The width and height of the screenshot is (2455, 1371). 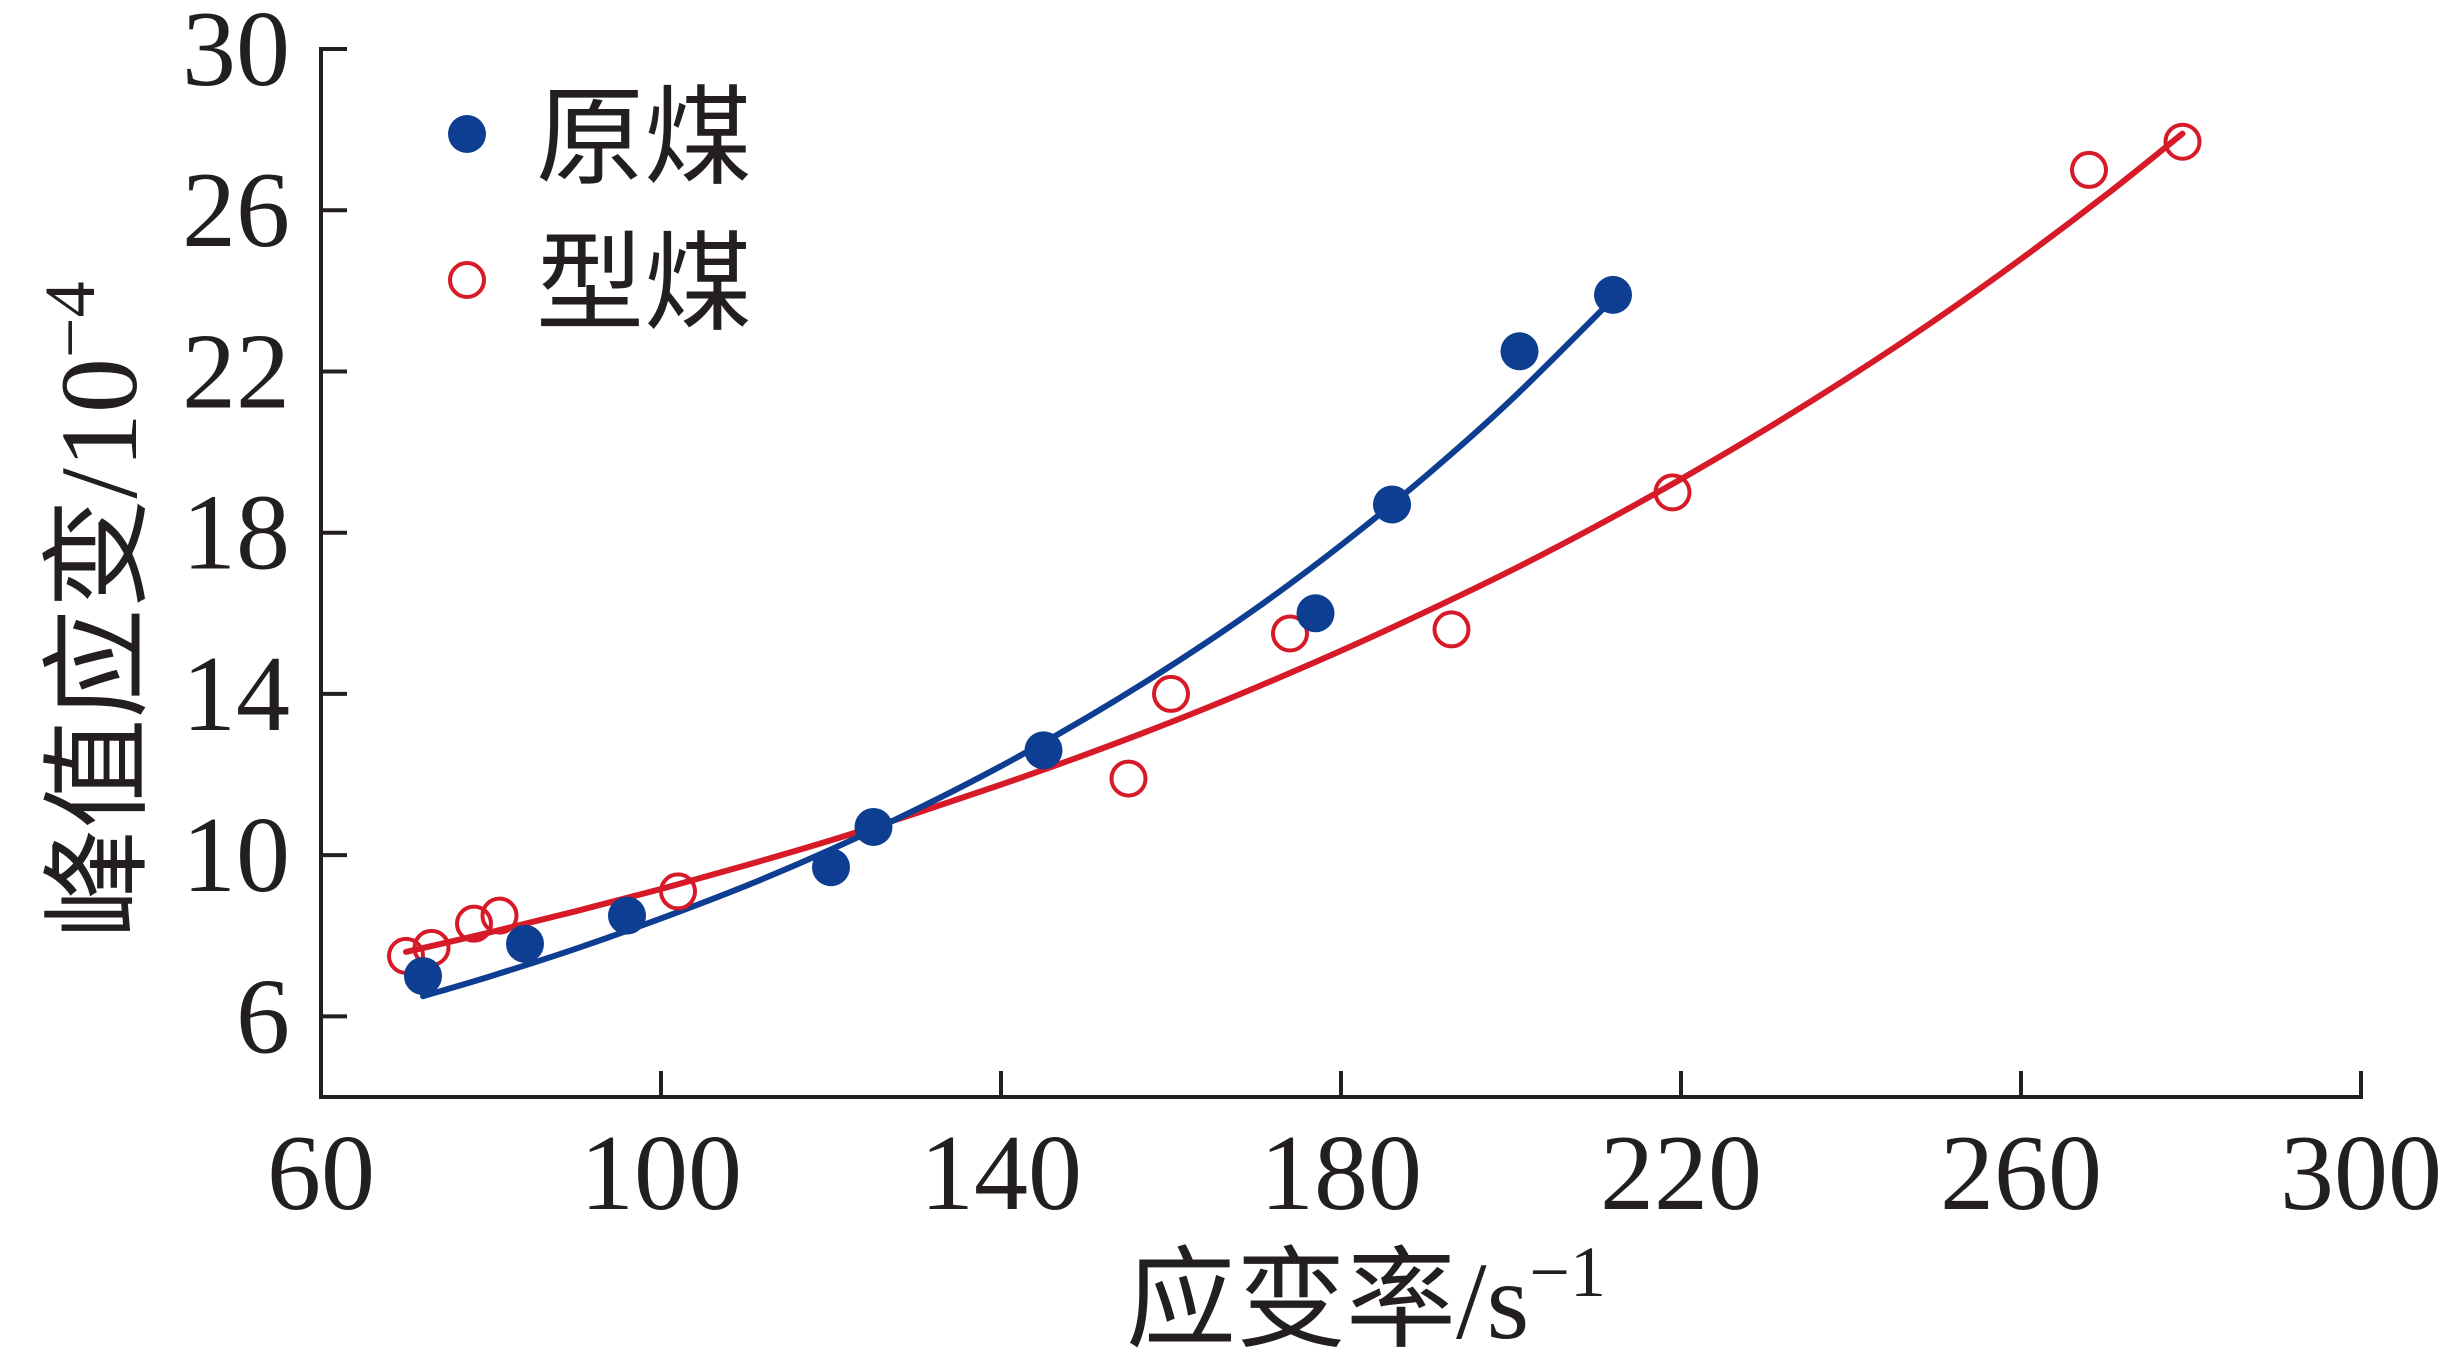 What do you see at coordinates (236, 694) in the screenshot?
I see `y-tick-label: 14` at bounding box center [236, 694].